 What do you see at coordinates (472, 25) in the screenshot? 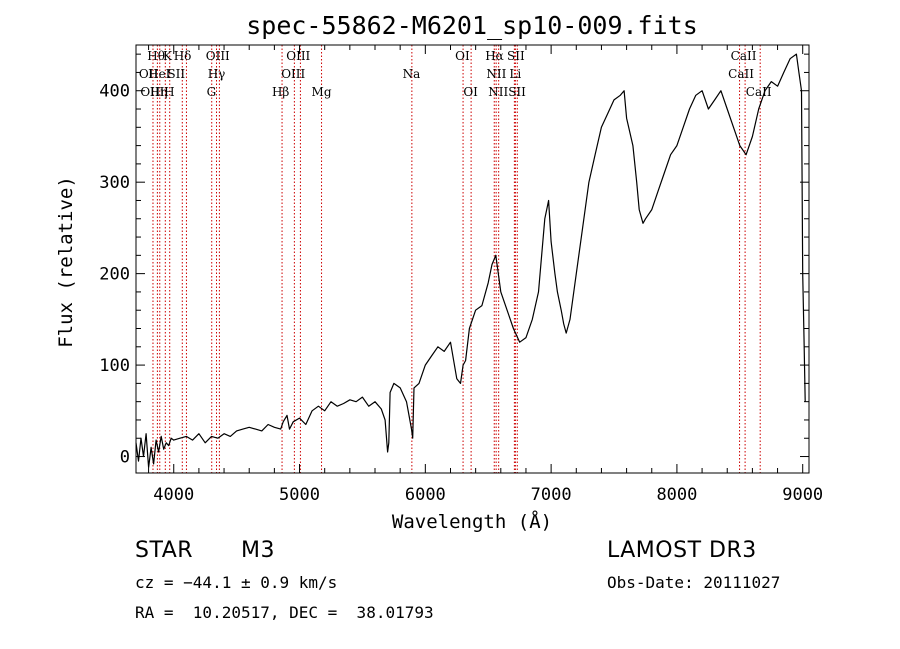
I see `chart-title: spec-55862-M6201_sp10-009.fits` at bounding box center [472, 25].